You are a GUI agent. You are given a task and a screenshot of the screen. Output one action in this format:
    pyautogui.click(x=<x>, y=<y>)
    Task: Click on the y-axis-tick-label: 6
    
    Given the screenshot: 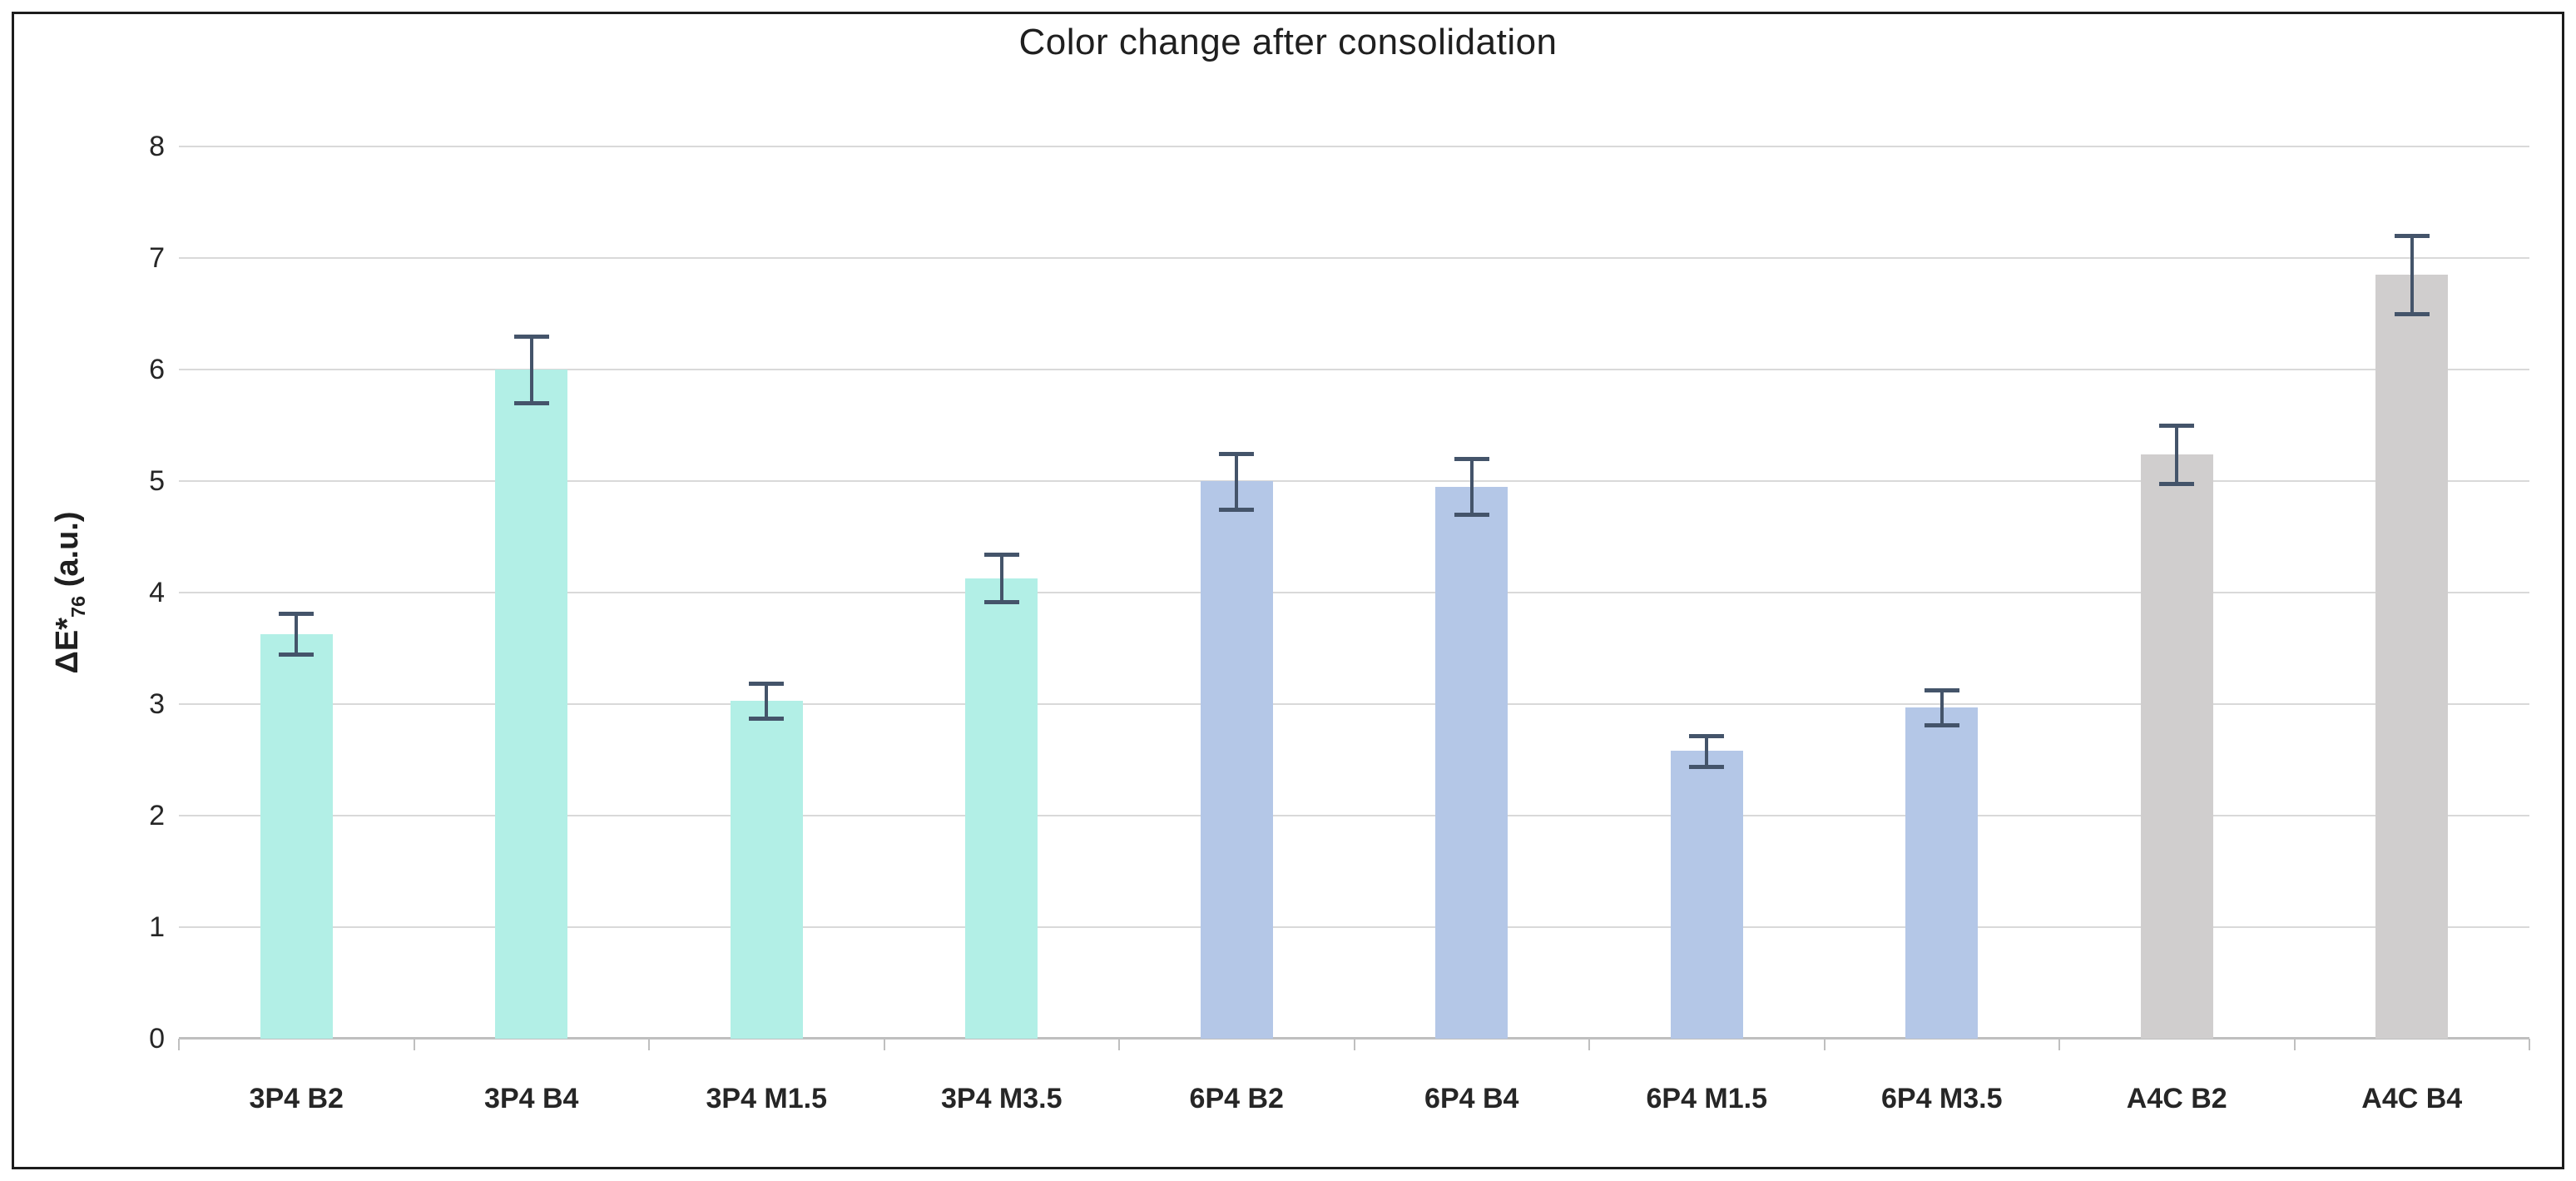 What is the action you would take?
    pyautogui.click(x=157, y=369)
    